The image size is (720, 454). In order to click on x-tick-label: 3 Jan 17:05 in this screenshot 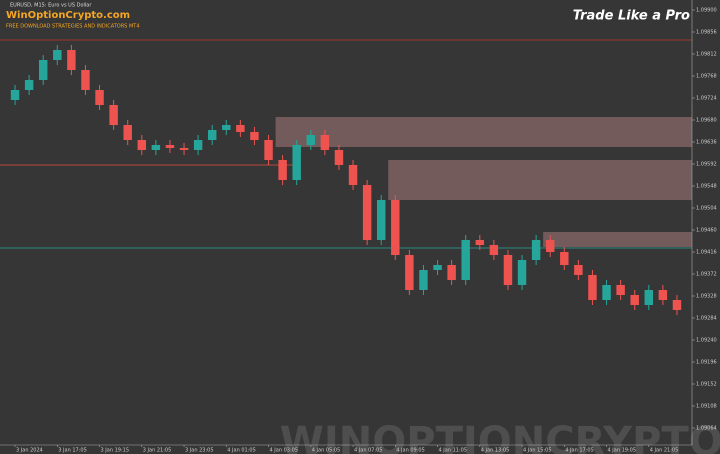, I will do `click(72, 451)`.